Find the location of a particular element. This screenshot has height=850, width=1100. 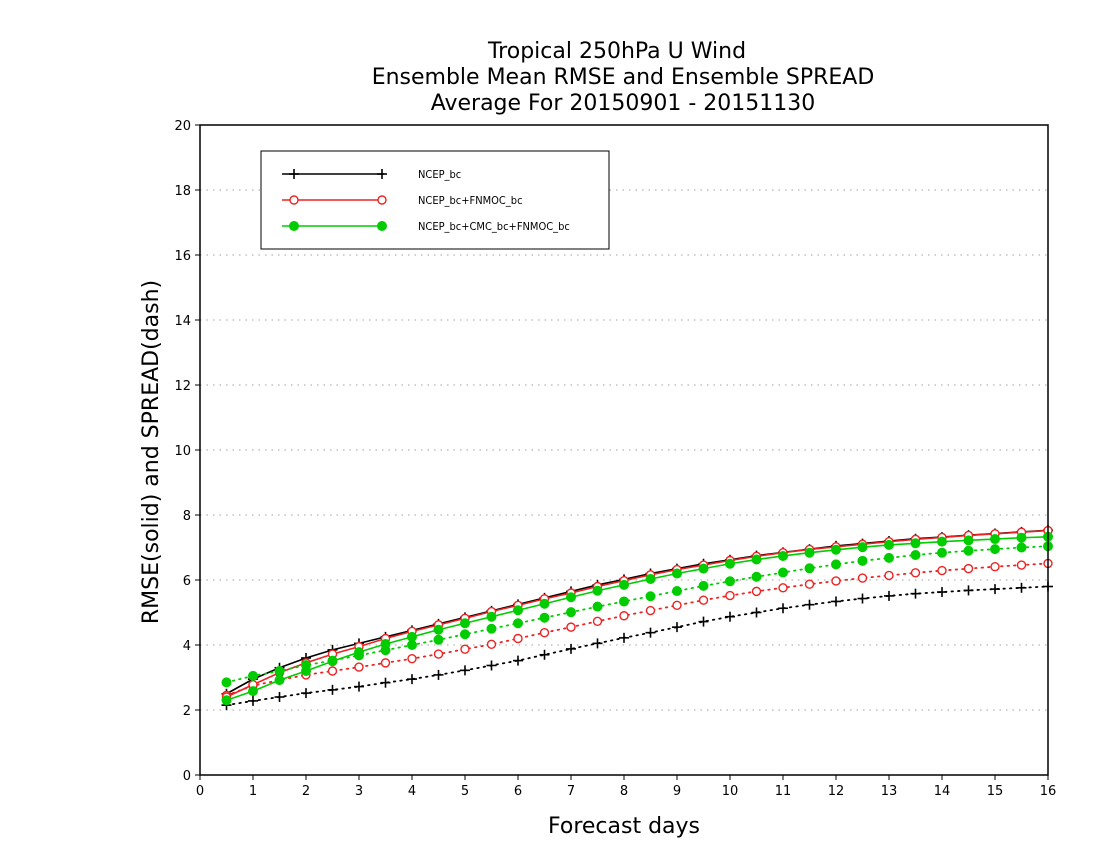

y-tick-label: 6 is located at coordinates (187, 581).